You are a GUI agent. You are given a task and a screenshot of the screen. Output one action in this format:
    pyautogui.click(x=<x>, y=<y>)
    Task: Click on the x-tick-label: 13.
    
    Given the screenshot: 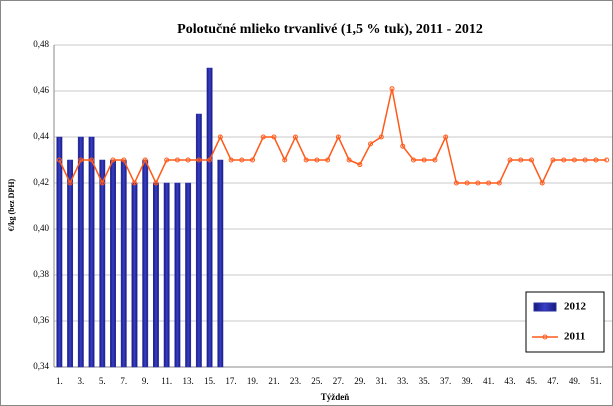 What is the action you would take?
    pyautogui.click(x=188, y=381)
    